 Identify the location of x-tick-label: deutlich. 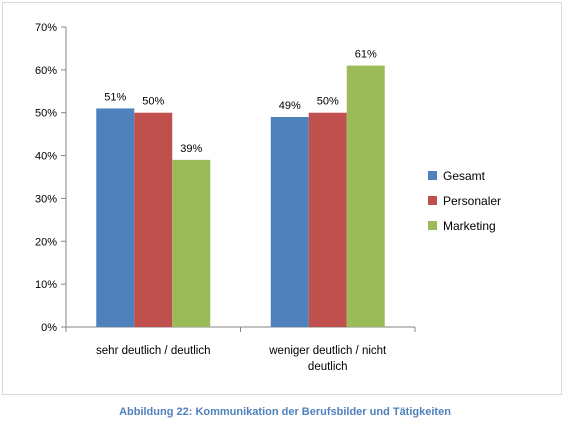
(328, 367).